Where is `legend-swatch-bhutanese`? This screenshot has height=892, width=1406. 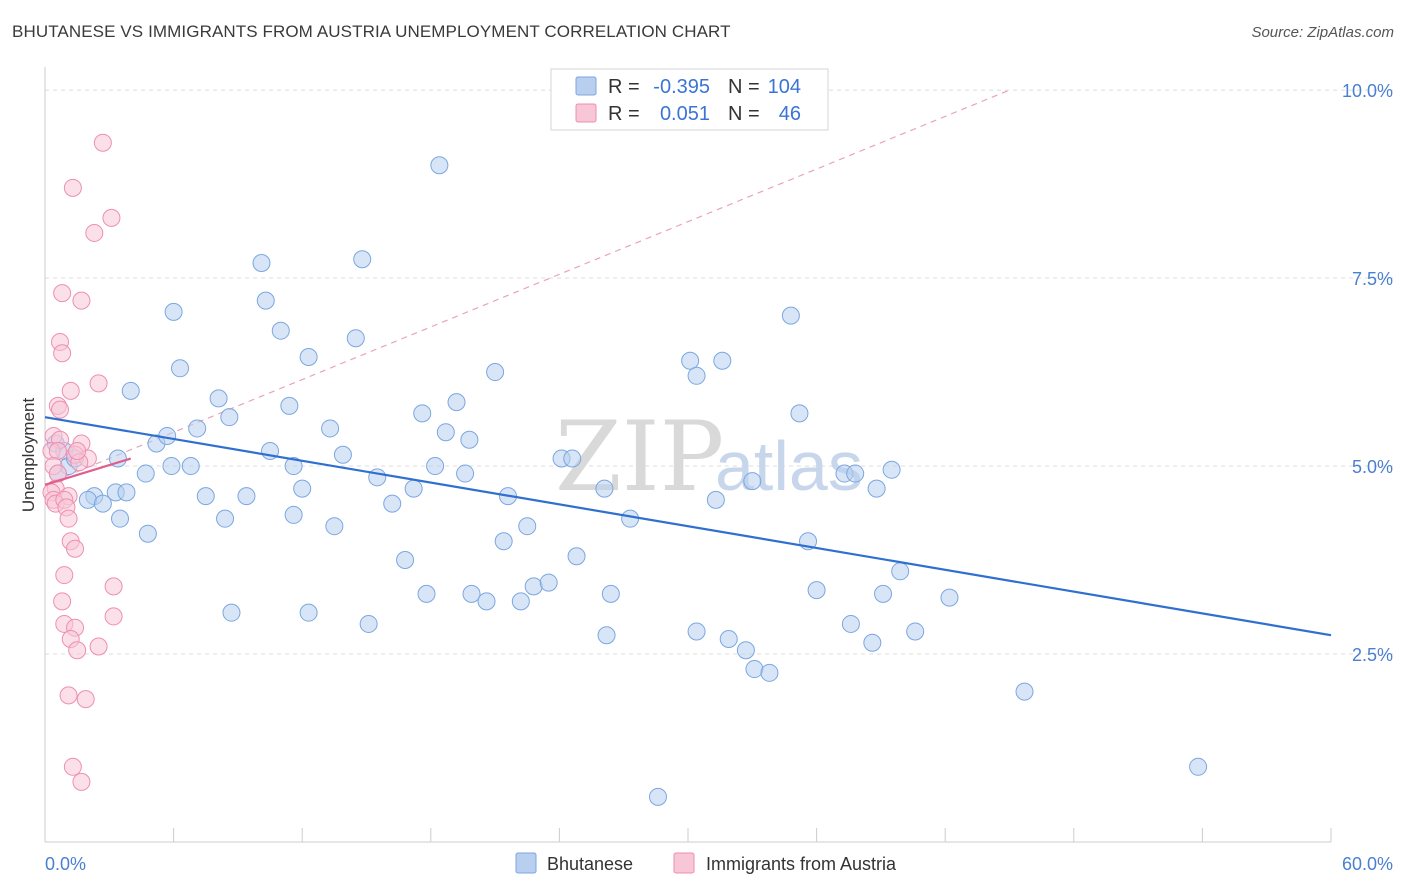 legend-swatch-bhutanese is located at coordinates (586, 86).